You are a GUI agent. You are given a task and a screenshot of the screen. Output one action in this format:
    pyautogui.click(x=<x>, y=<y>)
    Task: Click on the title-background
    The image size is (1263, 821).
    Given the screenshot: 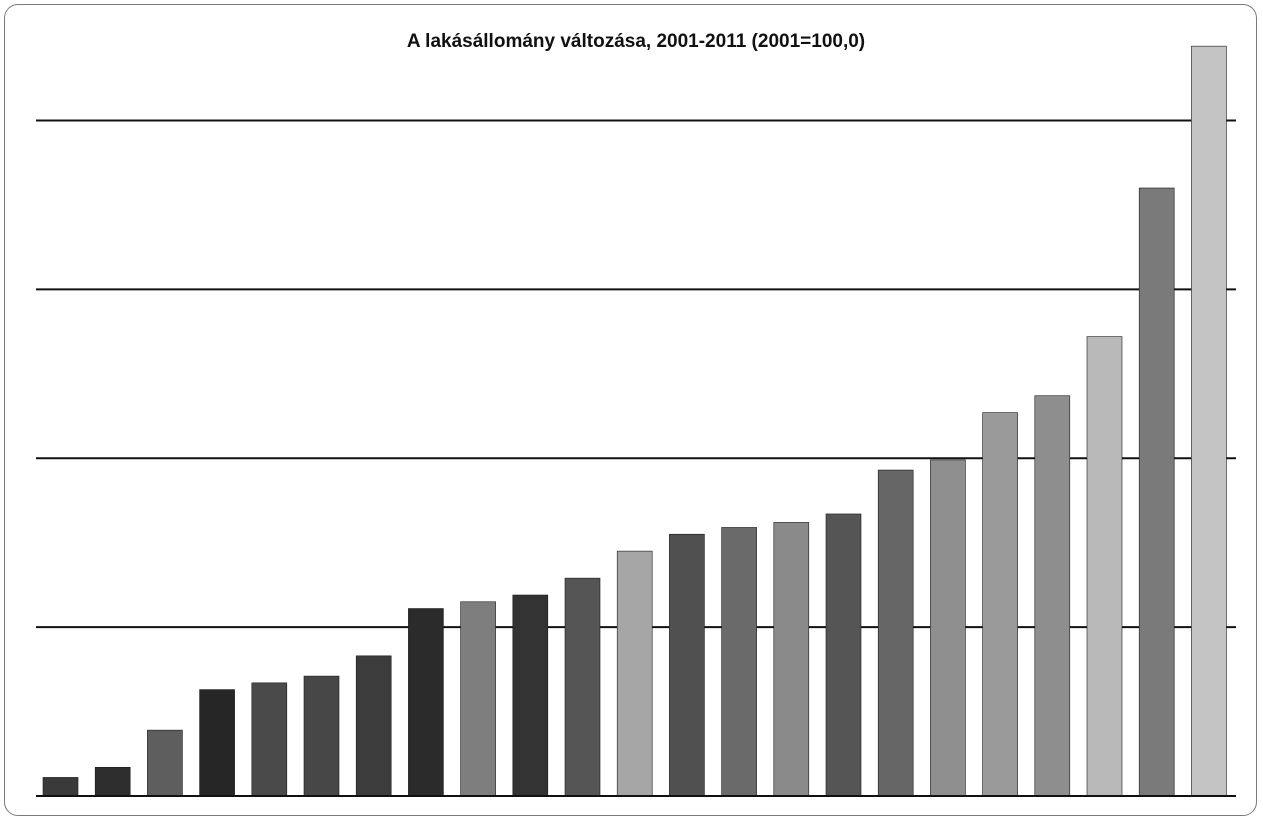 What is the action you would take?
    pyautogui.click(x=636, y=40)
    